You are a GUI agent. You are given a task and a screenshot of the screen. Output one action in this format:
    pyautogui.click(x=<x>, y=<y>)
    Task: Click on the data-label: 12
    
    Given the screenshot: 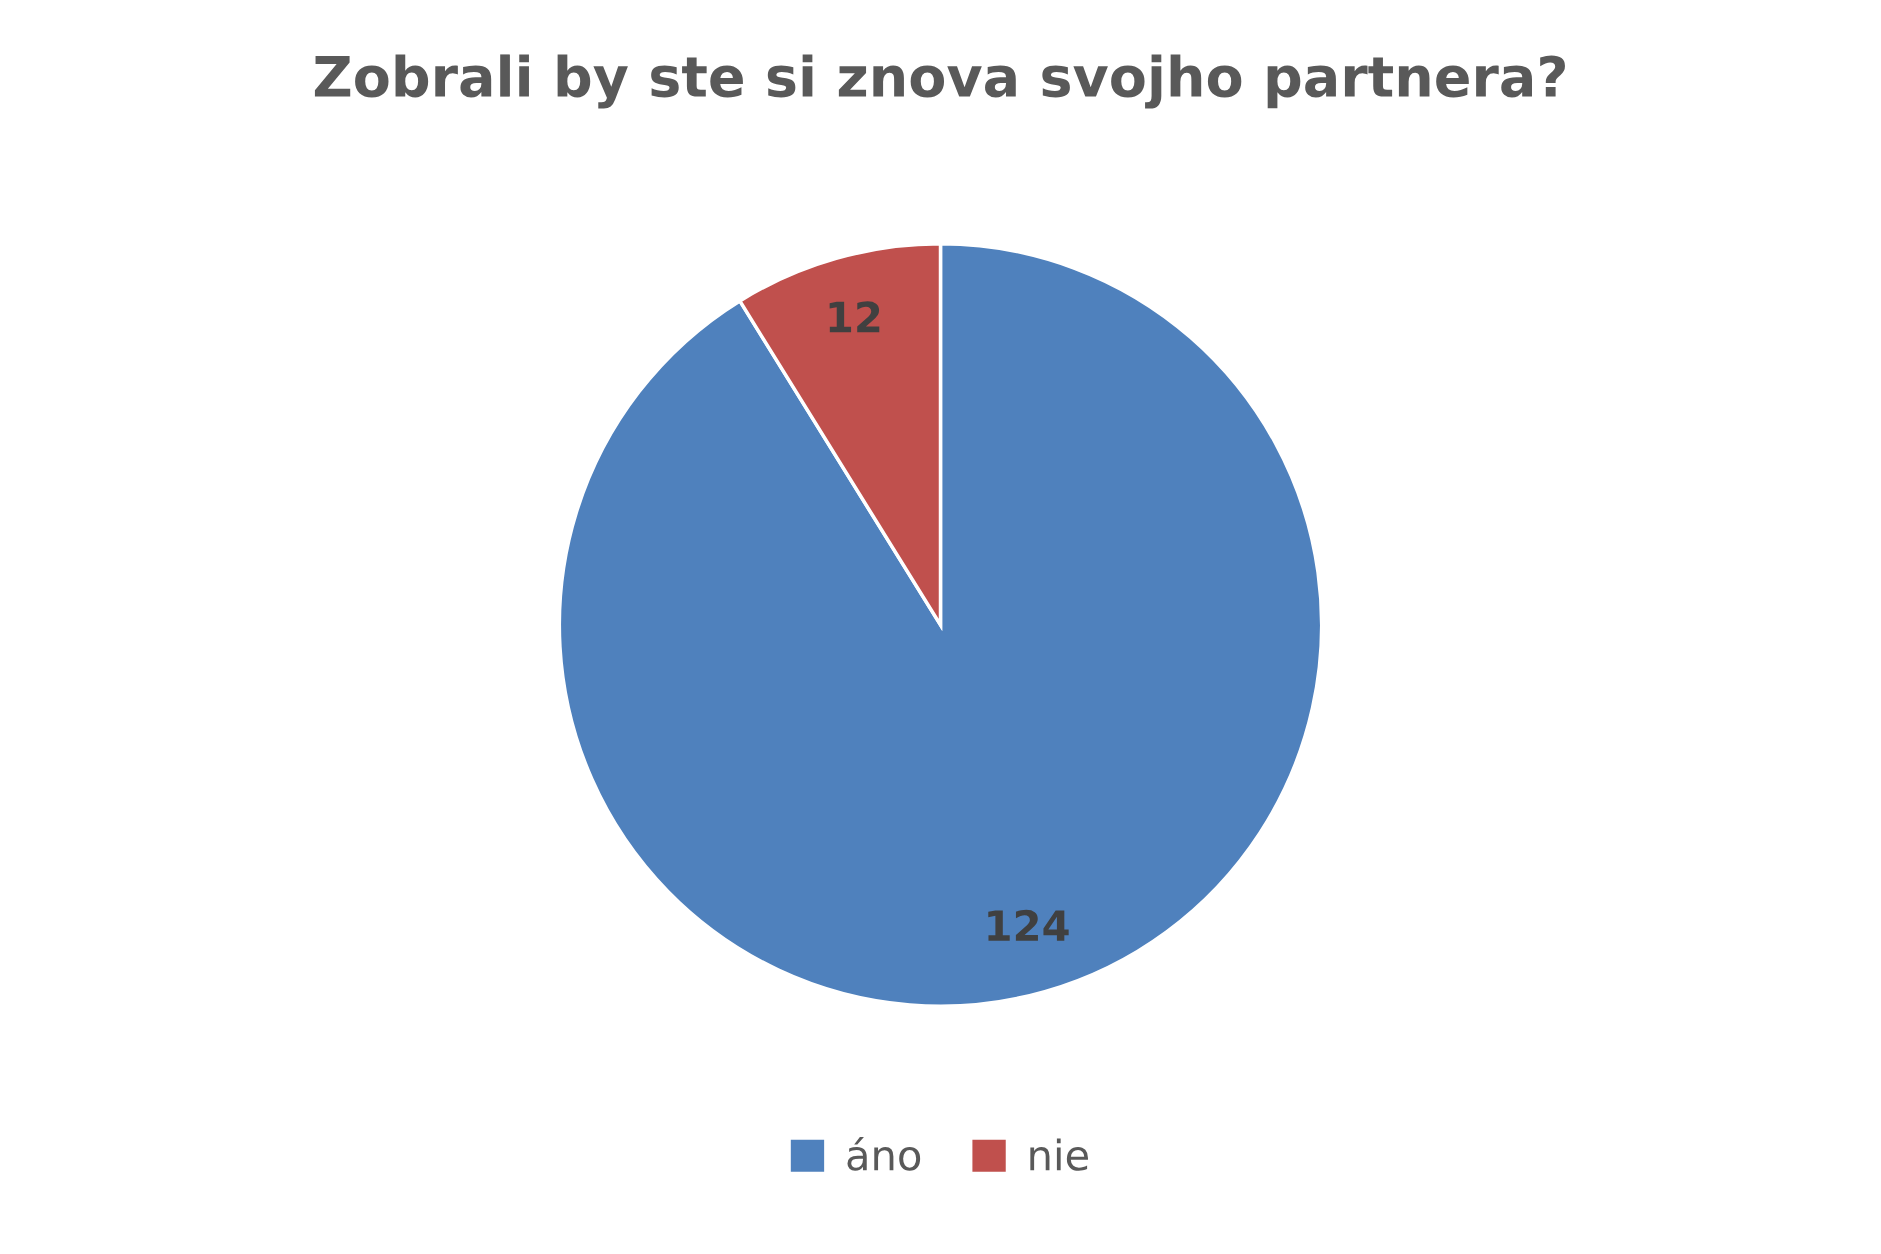 What is the action you would take?
    pyautogui.click(x=854, y=317)
    